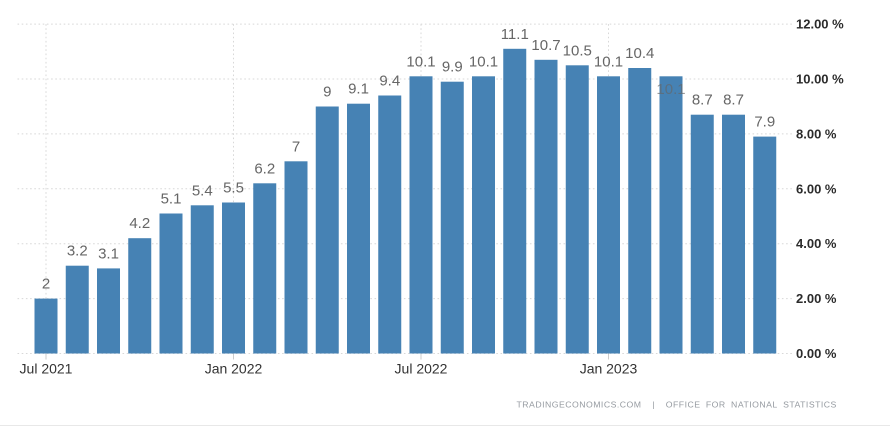 Image resolution: width=890 pixels, height=430 pixels. I want to click on svg-text: Jul 2022, so click(421, 369).